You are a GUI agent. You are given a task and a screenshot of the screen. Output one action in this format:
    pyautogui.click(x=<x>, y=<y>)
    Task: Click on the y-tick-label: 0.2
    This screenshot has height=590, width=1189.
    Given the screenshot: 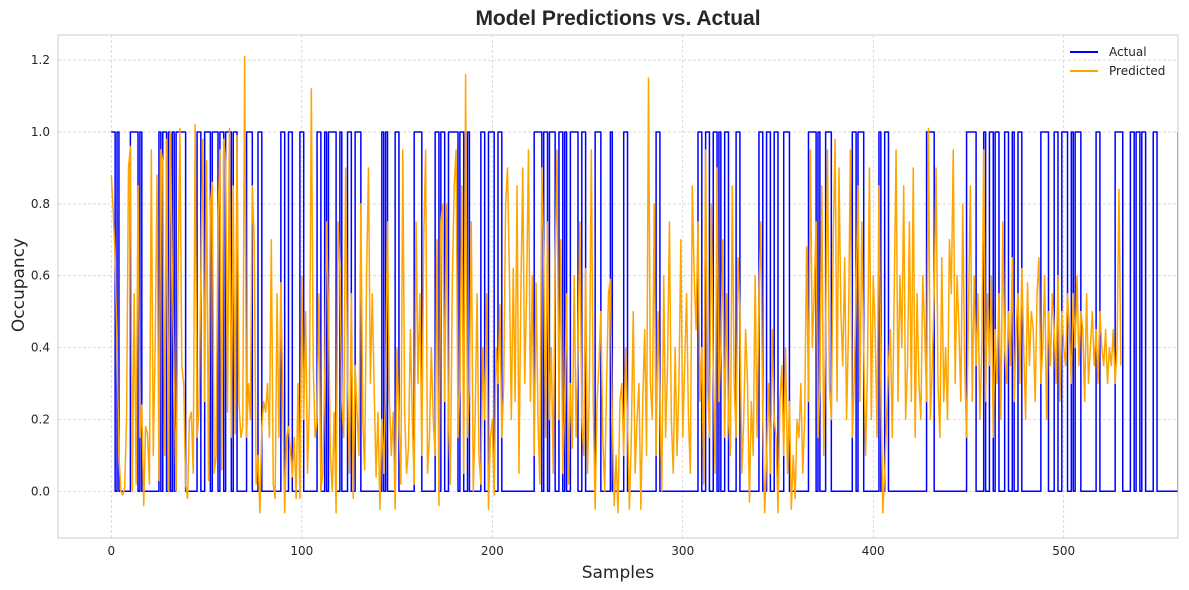 What is the action you would take?
    pyautogui.click(x=40, y=419)
    